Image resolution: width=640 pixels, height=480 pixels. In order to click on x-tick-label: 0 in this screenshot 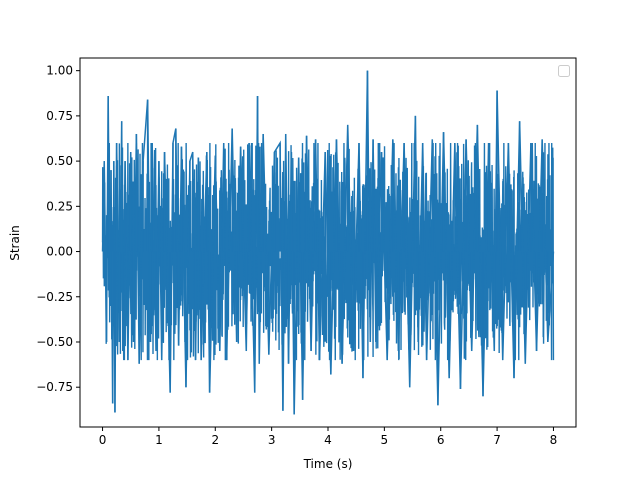, I will do `click(103, 440)`.